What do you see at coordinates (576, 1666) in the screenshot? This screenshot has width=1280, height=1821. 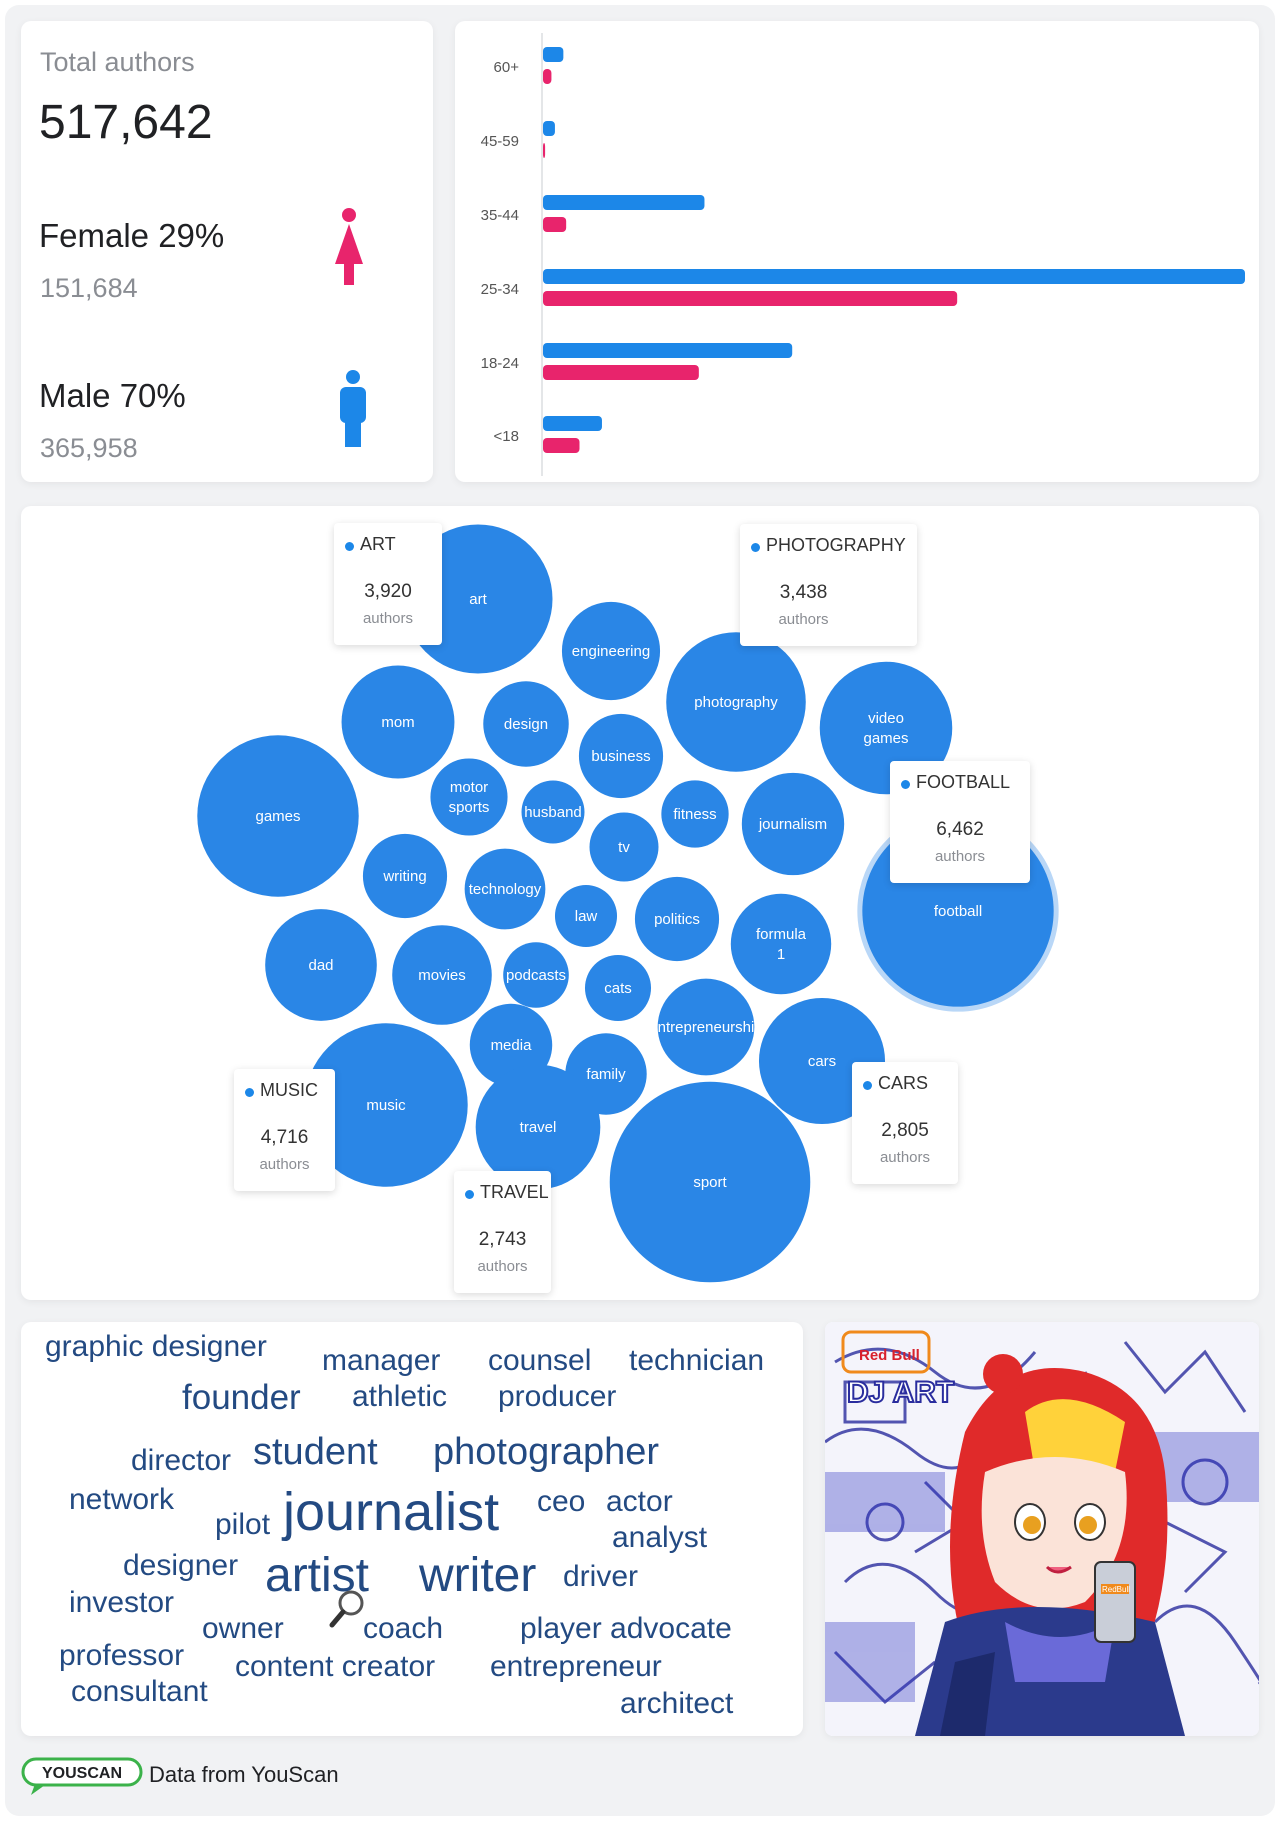 I see `word-entrepreneur: entrepreneur` at bounding box center [576, 1666].